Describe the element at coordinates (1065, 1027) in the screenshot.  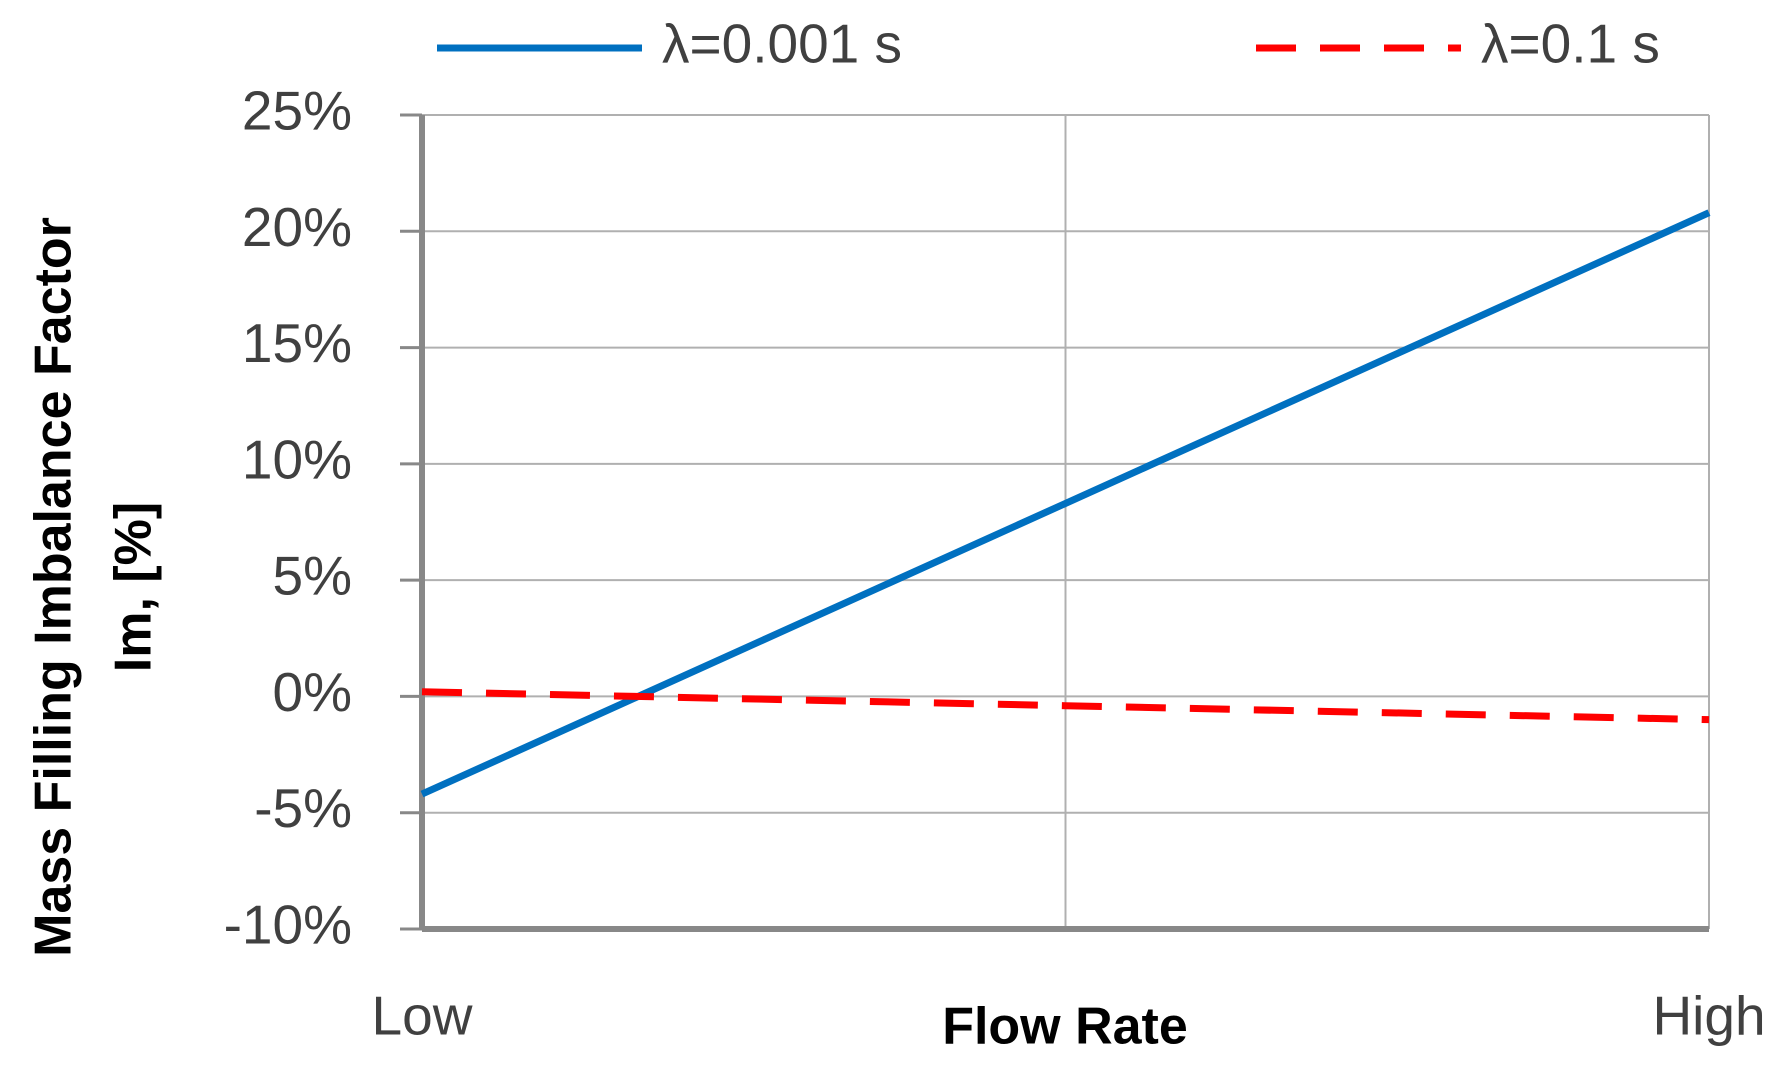
I see `x-axis-title: Flow Rate` at that location.